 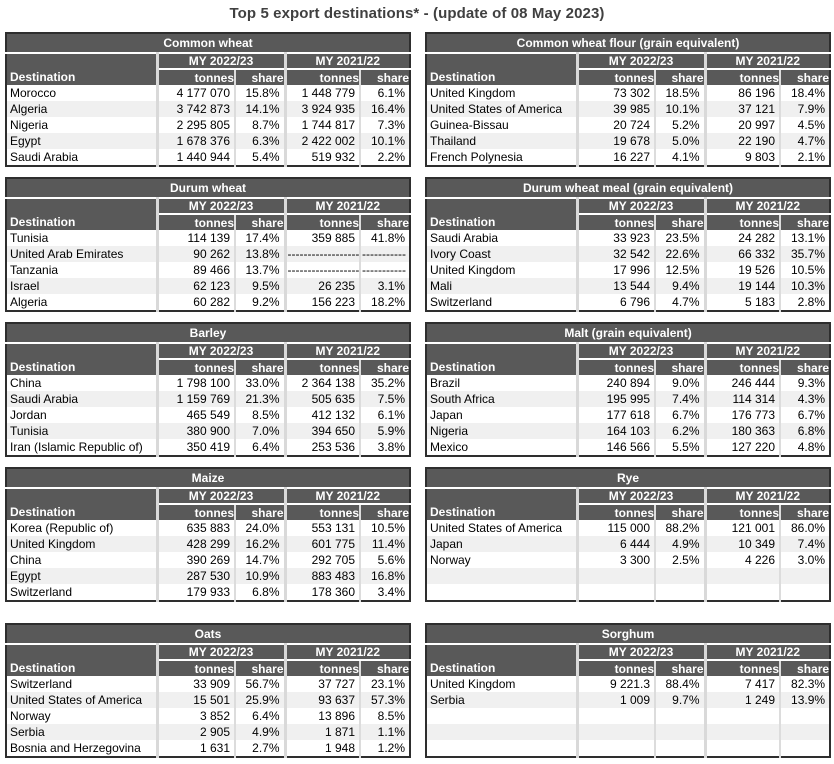 What do you see at coordinates (259, 238) in the screenshot?
I see `cell-share-2022-23: 17.4%` at bounding box center [259, 238].